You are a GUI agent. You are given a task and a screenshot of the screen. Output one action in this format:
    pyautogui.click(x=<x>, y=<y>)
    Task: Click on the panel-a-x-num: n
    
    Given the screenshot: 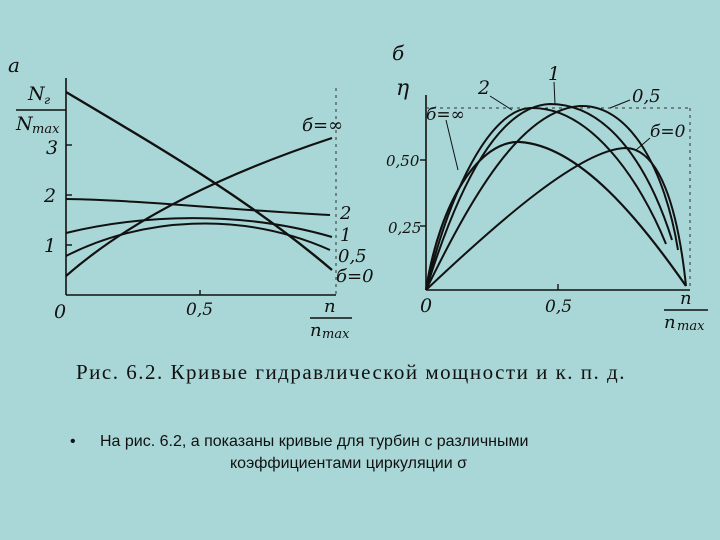 What is the action you would take?
    pyautogui.click(x=330, y=306)
    